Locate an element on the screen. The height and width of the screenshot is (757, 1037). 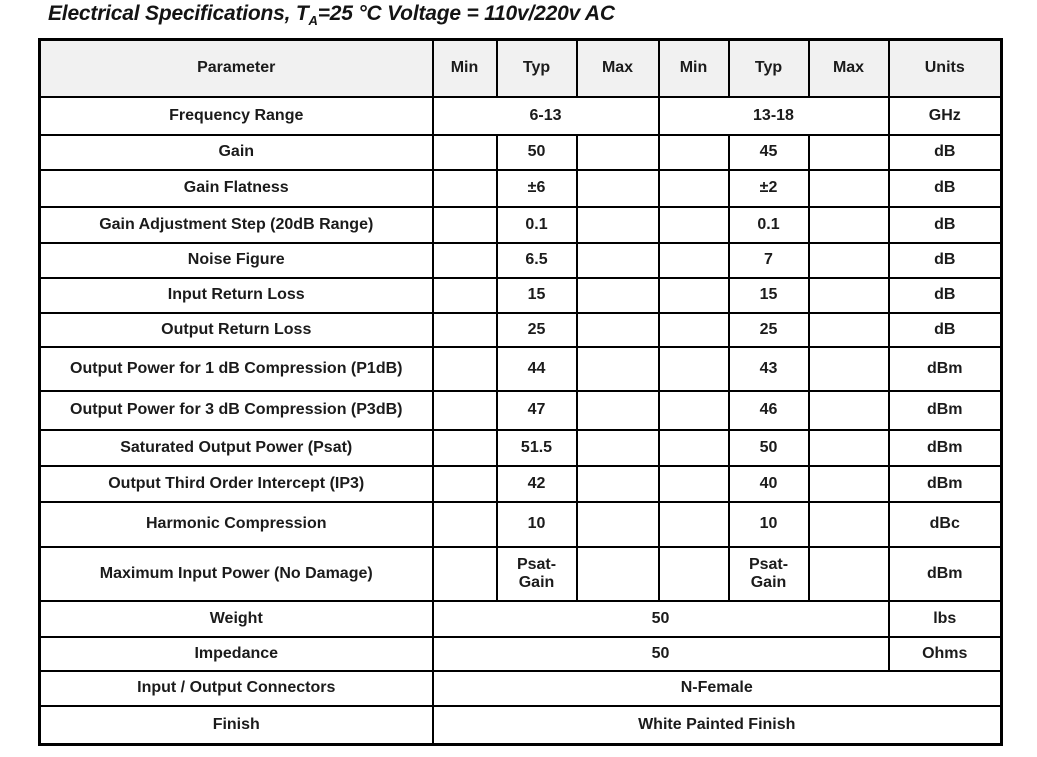
column-header-min-4: Min is located at coordinates (693, 68).